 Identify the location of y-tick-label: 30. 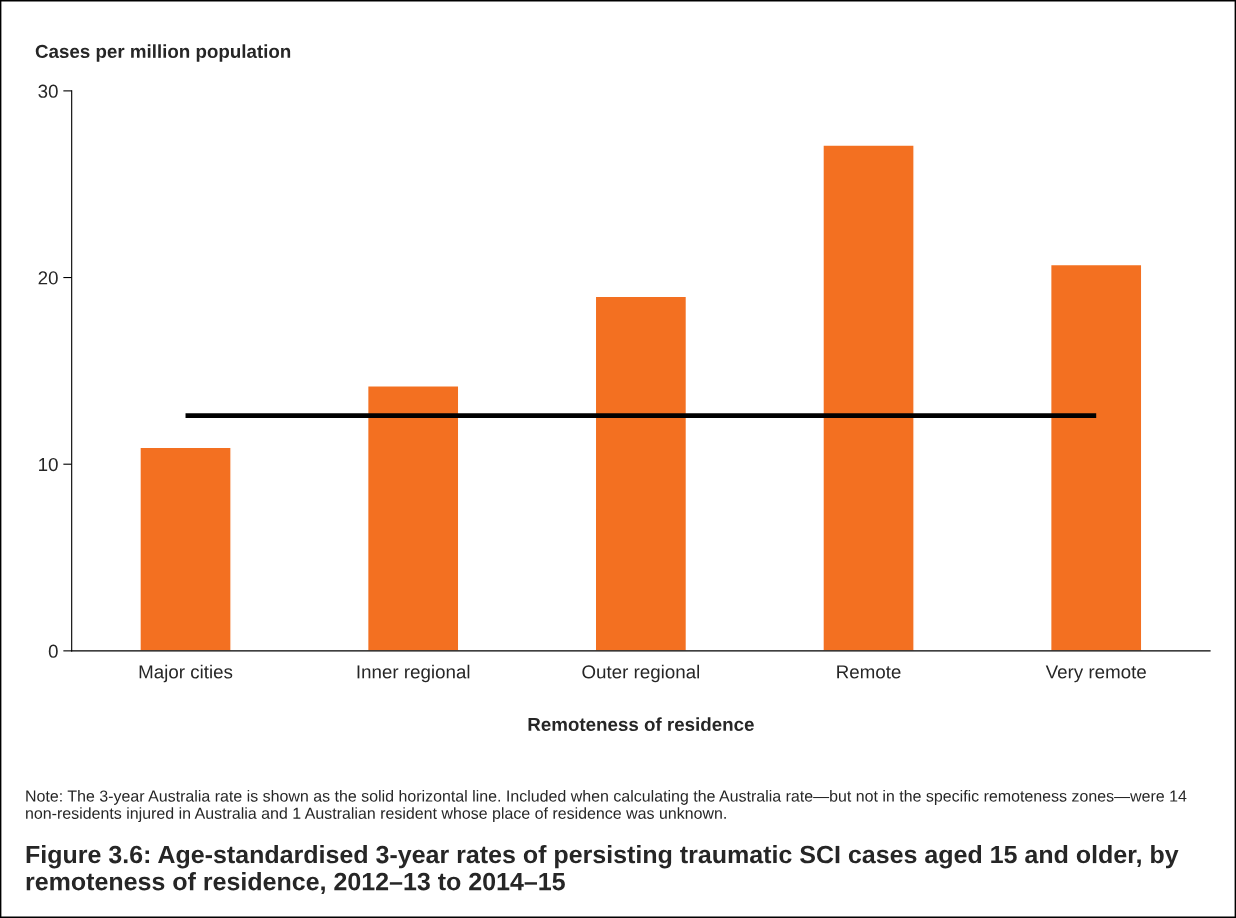
(48, 91).